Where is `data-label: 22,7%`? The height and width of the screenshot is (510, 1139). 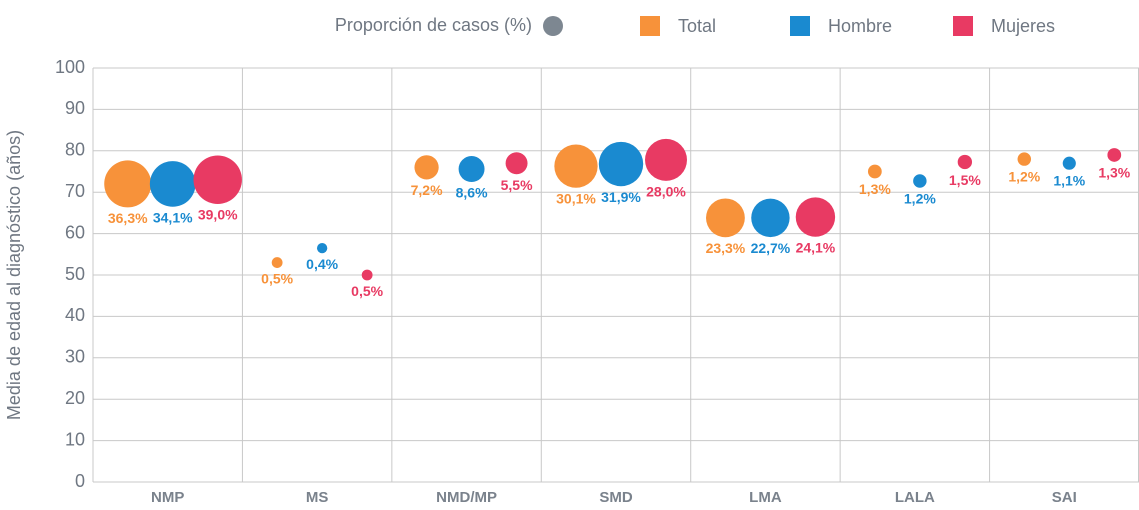
data-label: 22,7% is located at coordinates (771, 248).